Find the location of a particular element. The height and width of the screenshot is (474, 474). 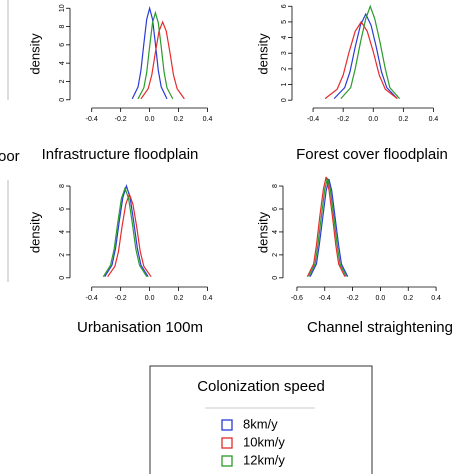

x-axis-label: Infrastructure floodplain is located at coordinates (120, 154).